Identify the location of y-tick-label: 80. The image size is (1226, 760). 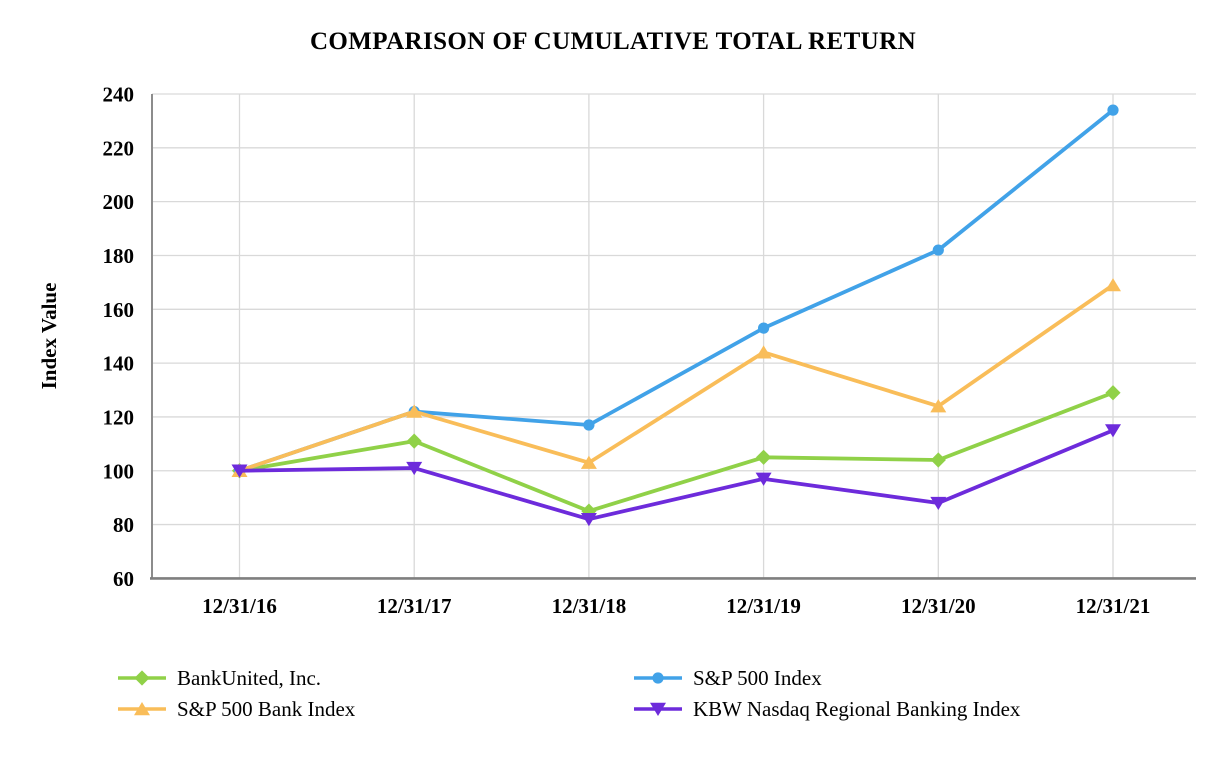
(123, 525).